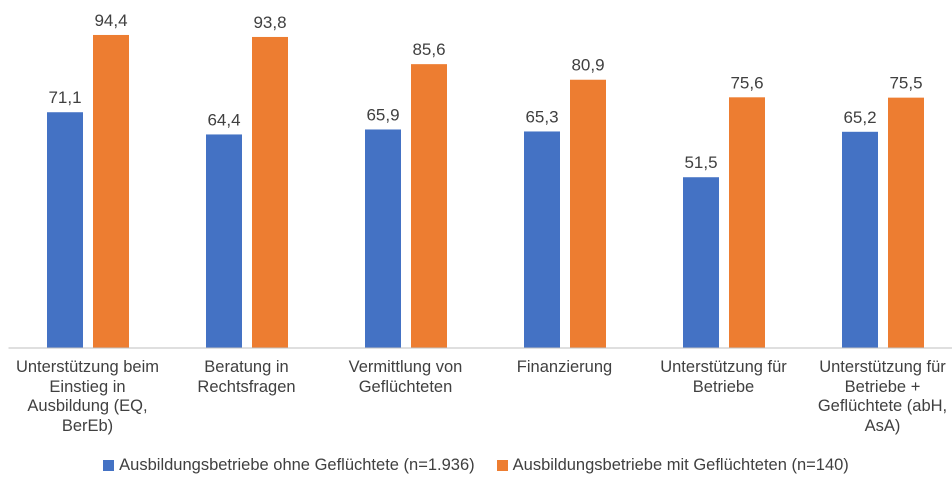 Image resolution: width=952 pixels, height=482 pixels. I want to click on value-label: 65,3, so click(541, 116).